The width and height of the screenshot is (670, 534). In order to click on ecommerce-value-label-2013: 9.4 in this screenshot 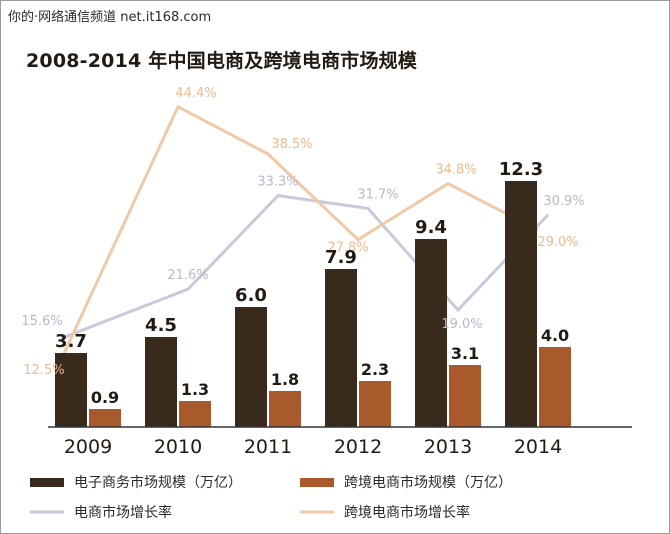, I will do `click(431, 227)`.